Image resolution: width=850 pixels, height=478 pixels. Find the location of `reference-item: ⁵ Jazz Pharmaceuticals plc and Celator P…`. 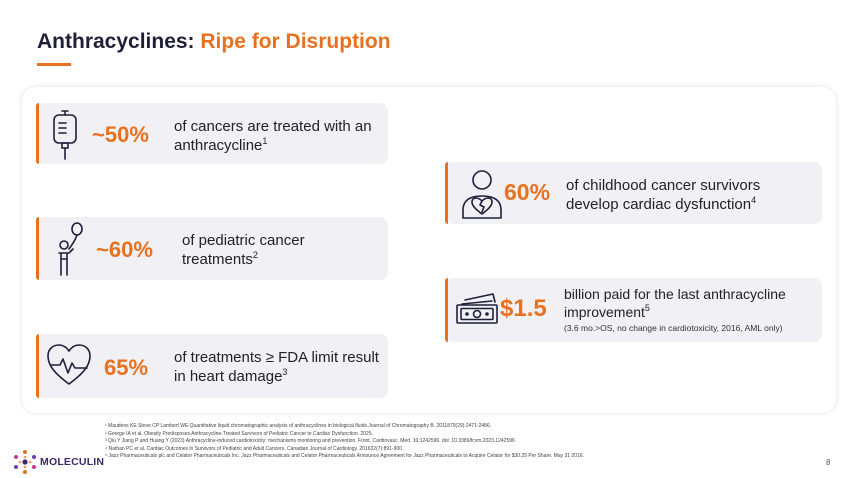

reference-item: ⁵ Jazz Pharmaceuticals plc and Celator P… is located at coordinates (344, 456).